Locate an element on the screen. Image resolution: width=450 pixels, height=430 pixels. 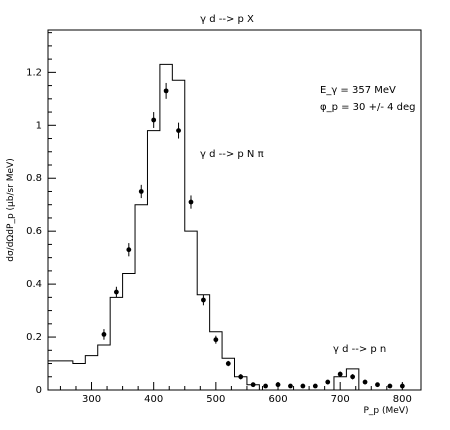
x-tick-label: 800 is located at coordinates (402, 399).